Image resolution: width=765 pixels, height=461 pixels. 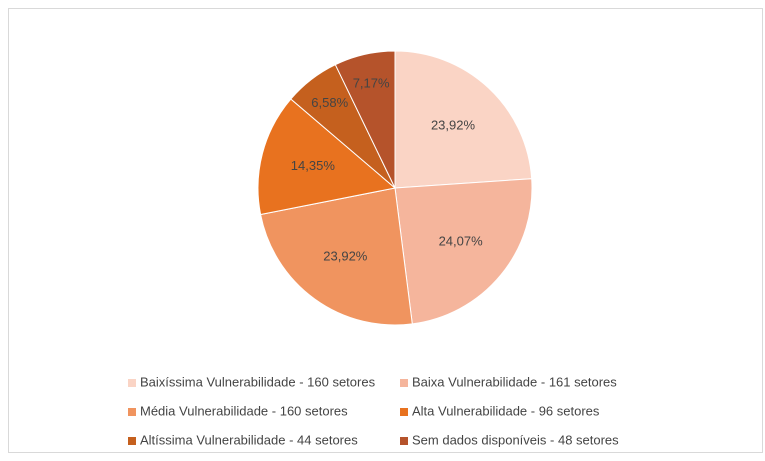 I want to click on data-label: 14,35%, so click(x=313, y=165).